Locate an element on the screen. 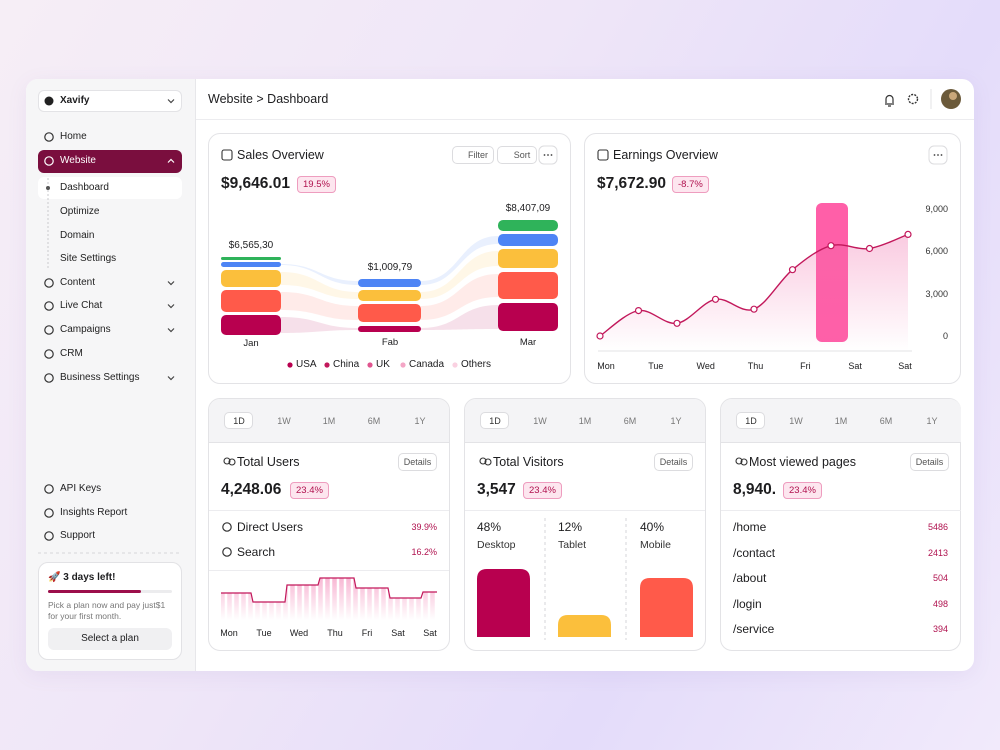 This screenshot has width=1000, height=750. nav-item: Campaigns is located at coordinates (85, 329).